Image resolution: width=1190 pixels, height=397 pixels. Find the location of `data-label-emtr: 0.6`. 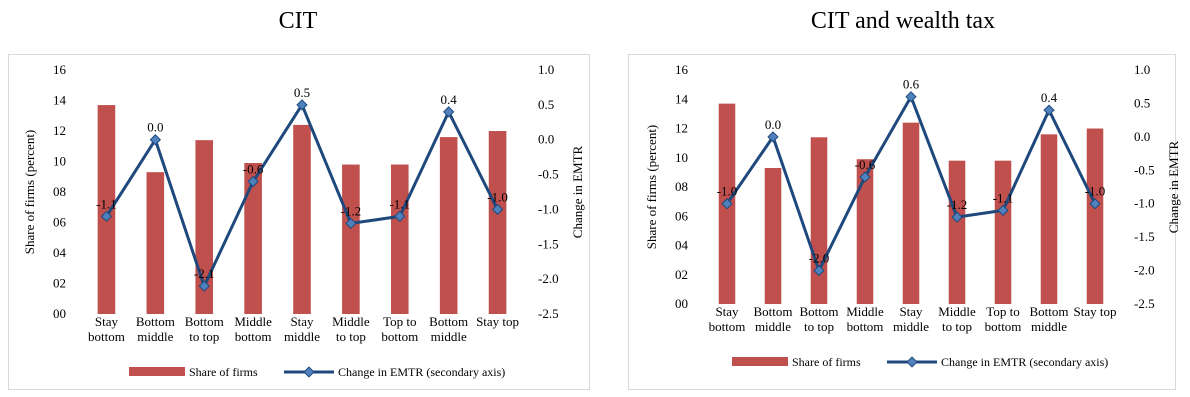

data-label-emtr: 0.6 is located at coordinates (911, 84).